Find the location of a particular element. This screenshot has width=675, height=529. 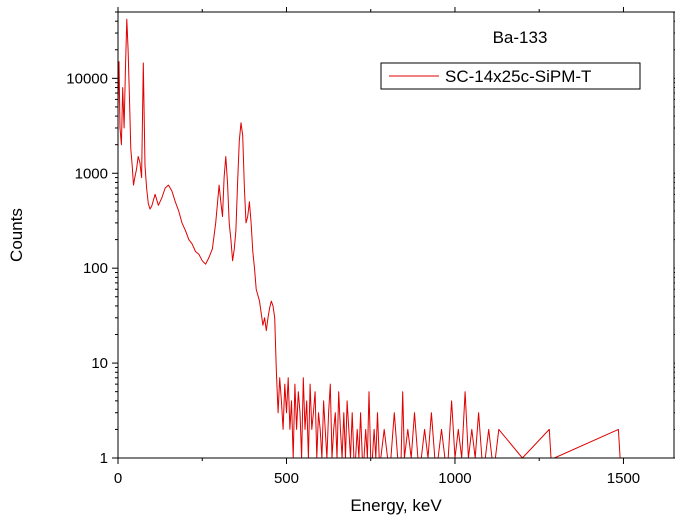

y-tick-label: 10000 is located at coordinates (87, 78).